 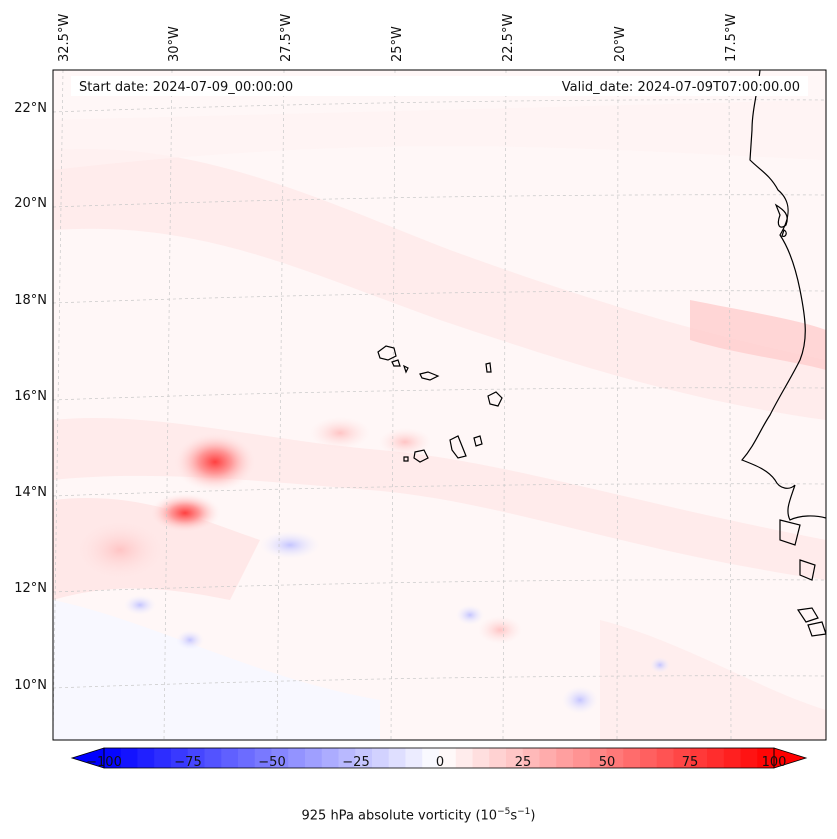 I want to click on lat-label: 20°N, so click(x=30, y=203).